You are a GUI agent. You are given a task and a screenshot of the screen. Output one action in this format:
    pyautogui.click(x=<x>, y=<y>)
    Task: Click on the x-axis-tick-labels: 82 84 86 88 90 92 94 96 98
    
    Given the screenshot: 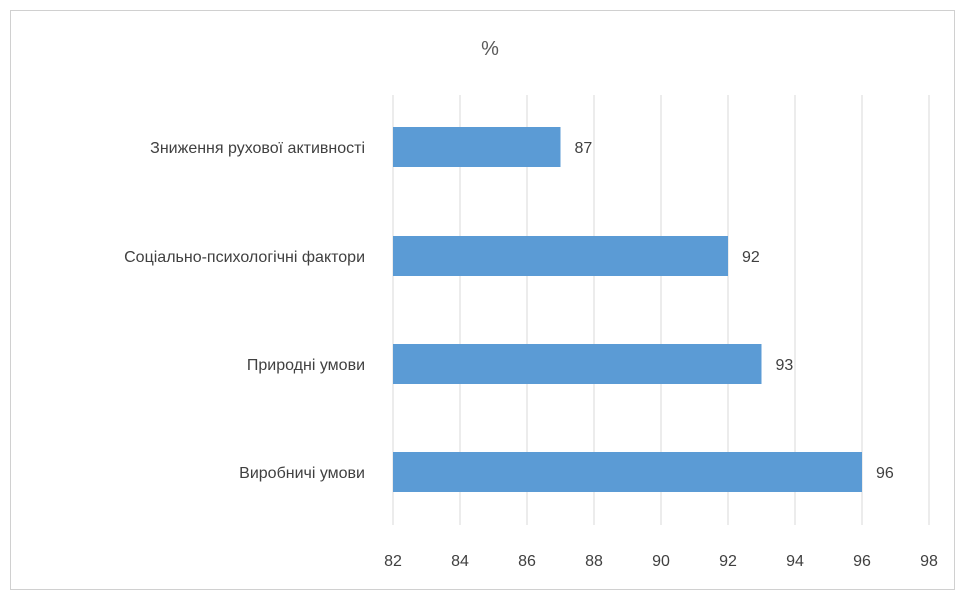 What is the action you would take?
    pyautogui.click(x=661, y=561)
    